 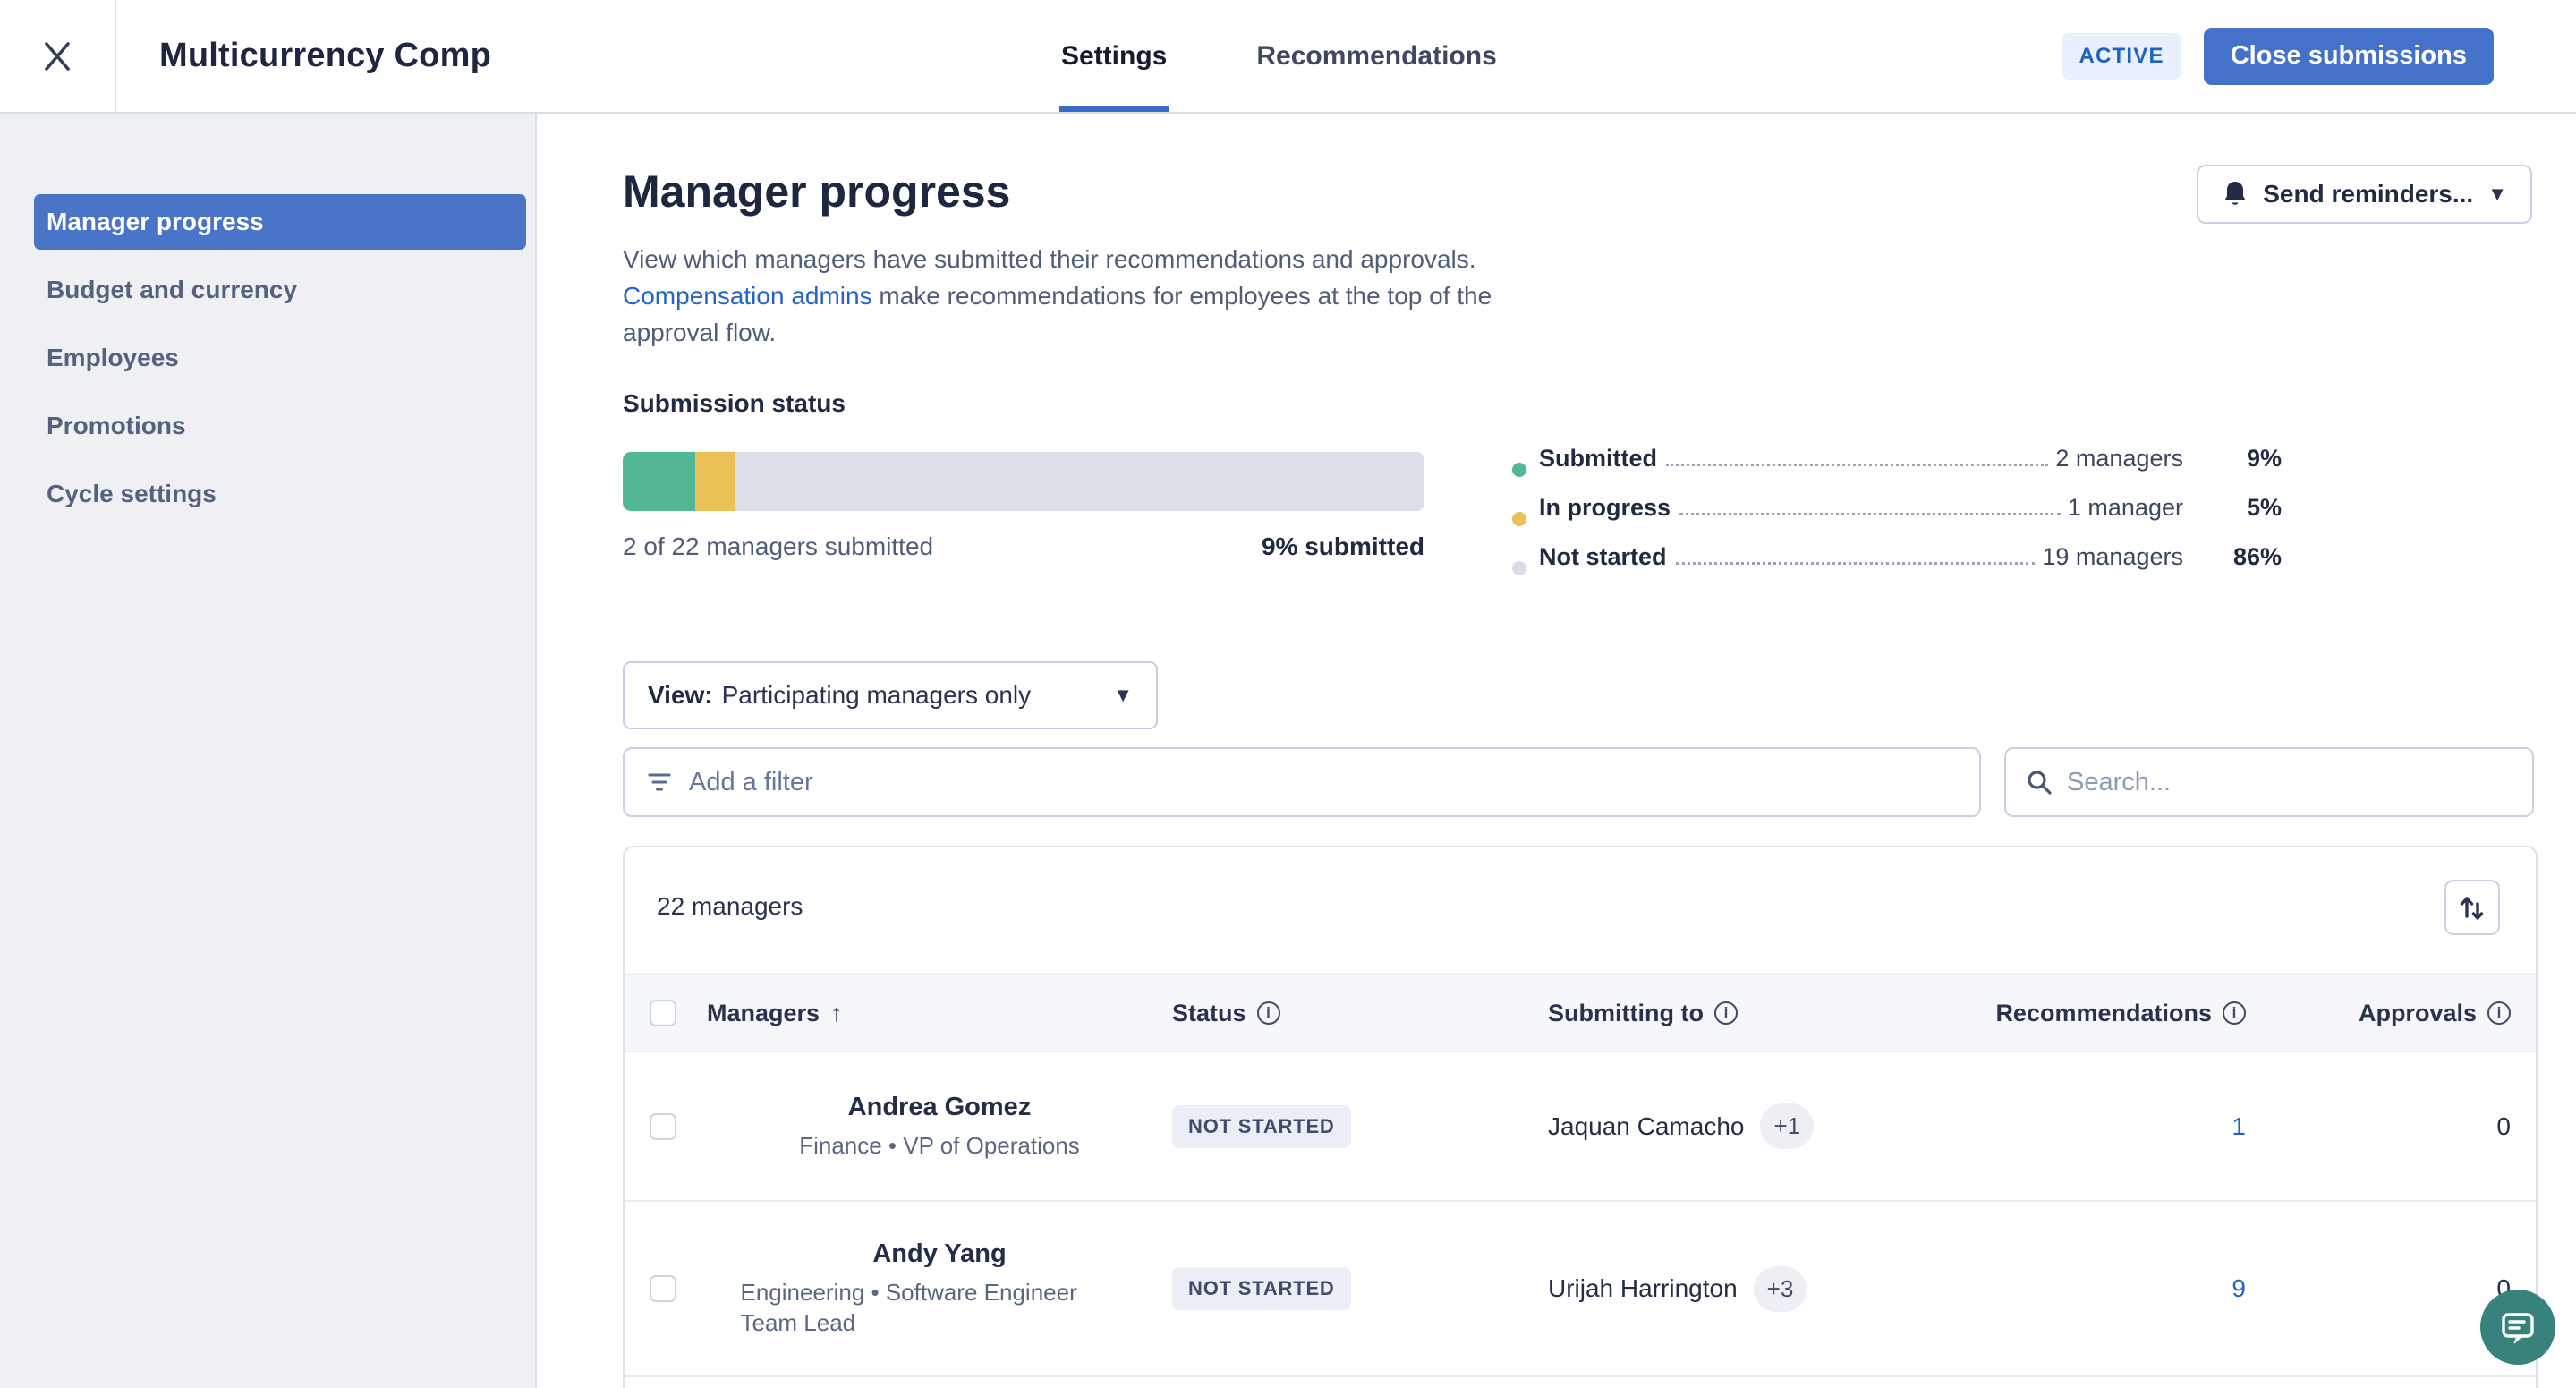 I want to click on additional-approvers-pill: +3, so click(x=1780, y=1288).